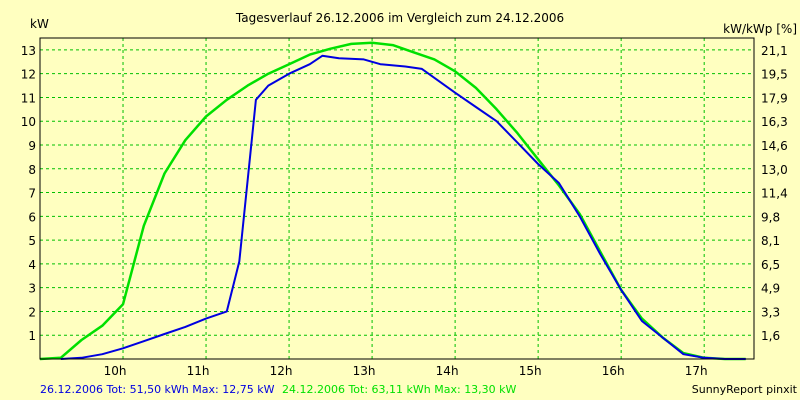 Image resolution: width=800 pixels, height=400 pixels. I want to click on y-tick-label: 11, so click(28, 98).